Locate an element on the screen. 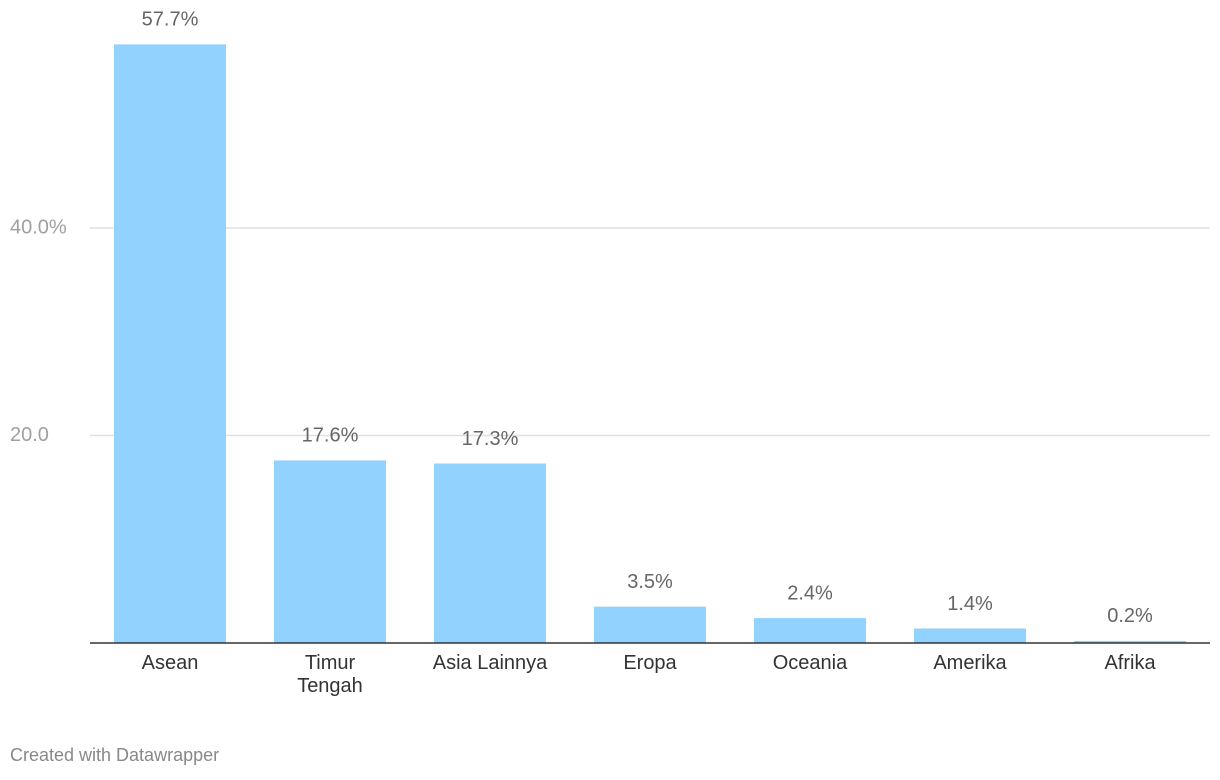 The width and height of the screenshot is (1220, 780). x-tick-label: Asia Lainnya is located at coordinates (490, 663).